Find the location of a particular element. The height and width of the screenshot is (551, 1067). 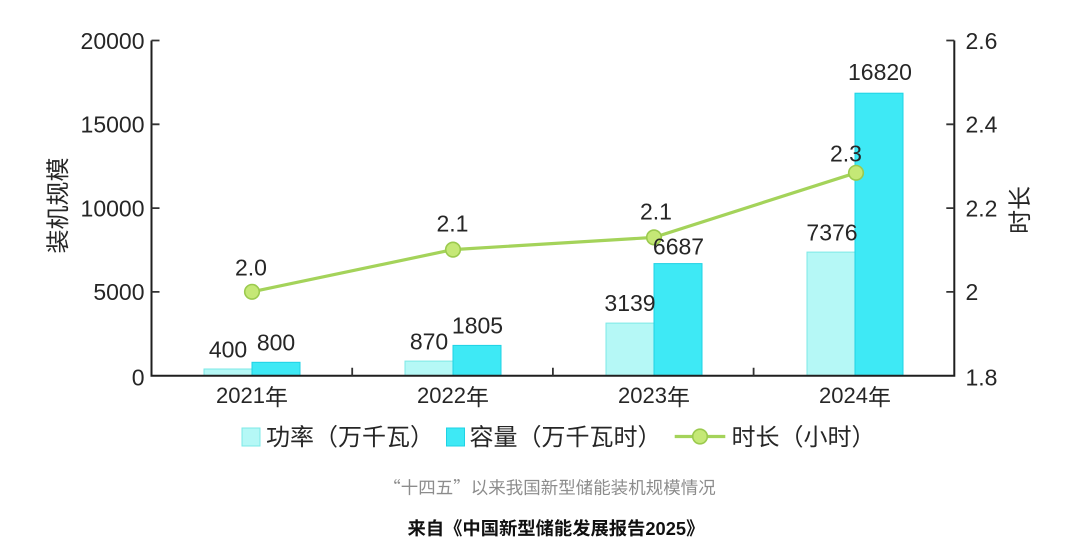

svg-text: 2.2 is located at coordinates (982, 208).